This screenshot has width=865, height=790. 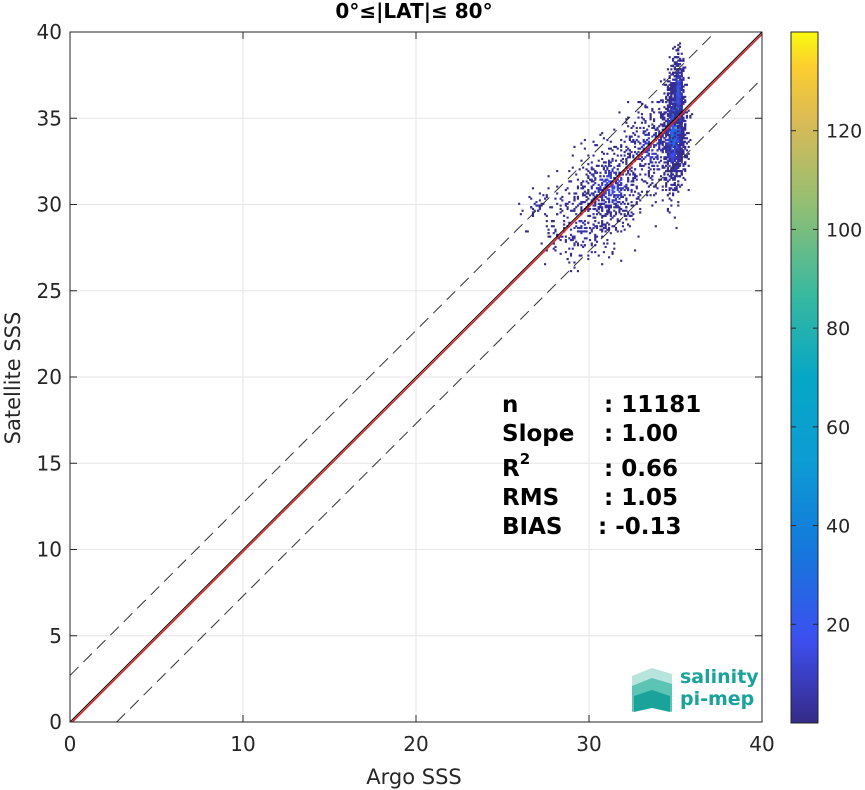 What do you see at coordinates (588, 744) in the screenshot?
I see `x-tick-label: 30` at bounding box center [588, 744].